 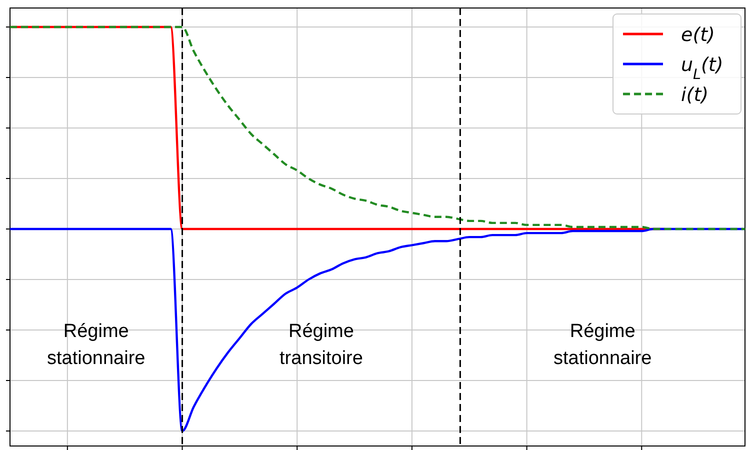 What do you see at coordinates (321, 345) in the screenshot?
I see `annotation: Régime transitoire` at bounding box center [321, 345].